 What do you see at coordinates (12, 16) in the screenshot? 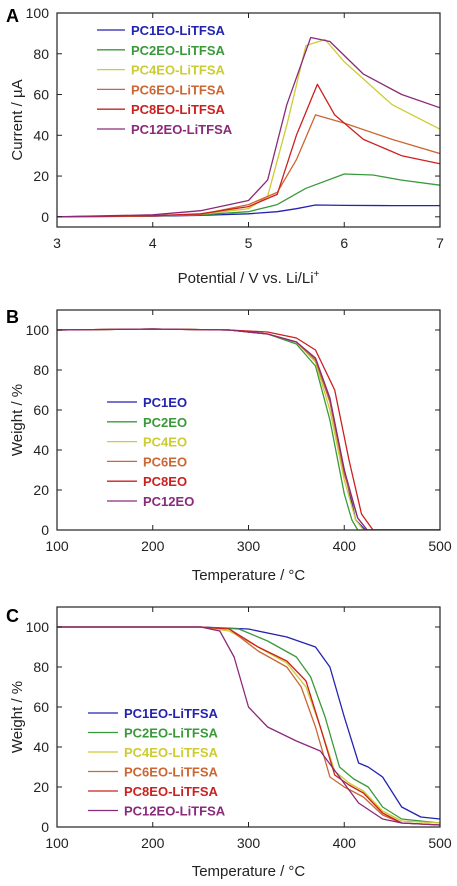
I see `panel-a-label: A` at bounding box center [12, 16].